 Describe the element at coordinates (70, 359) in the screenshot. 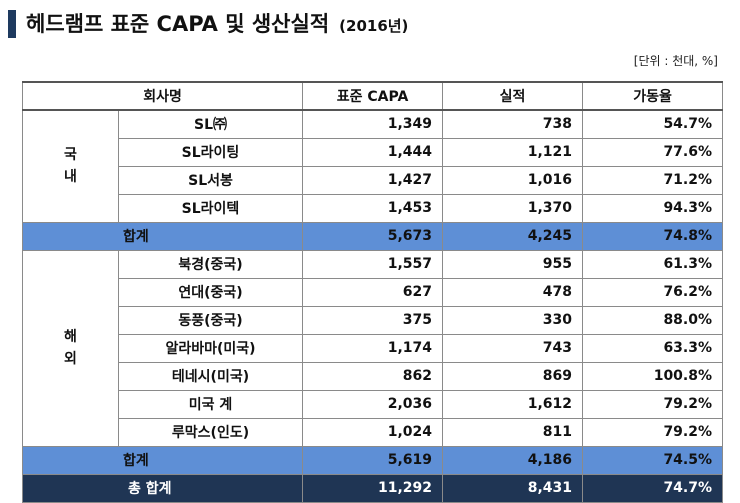

I see `region-char: 외` at that location.